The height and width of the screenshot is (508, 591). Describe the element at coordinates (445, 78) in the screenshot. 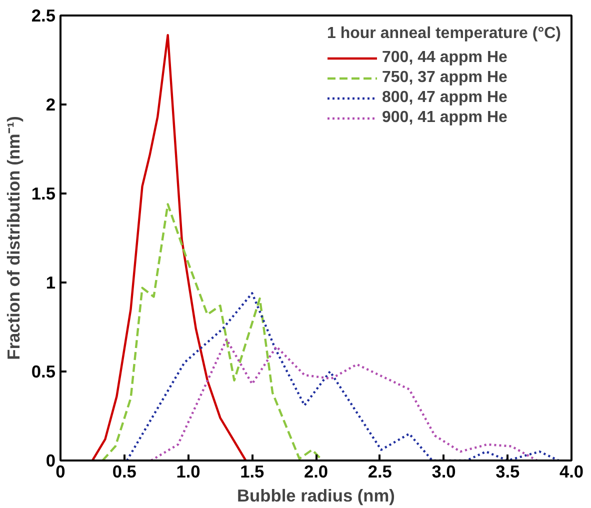

I see `legend-label: 750, 37 appm He` at that location.